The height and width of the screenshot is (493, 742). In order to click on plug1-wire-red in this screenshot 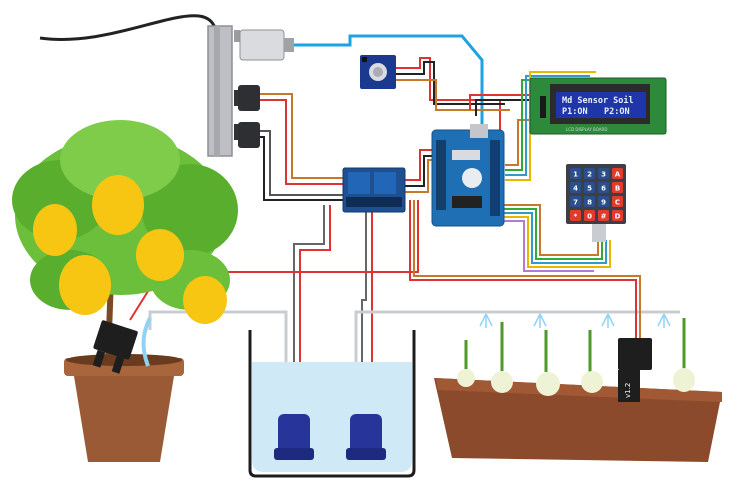, I will do `click(302, 142)`.